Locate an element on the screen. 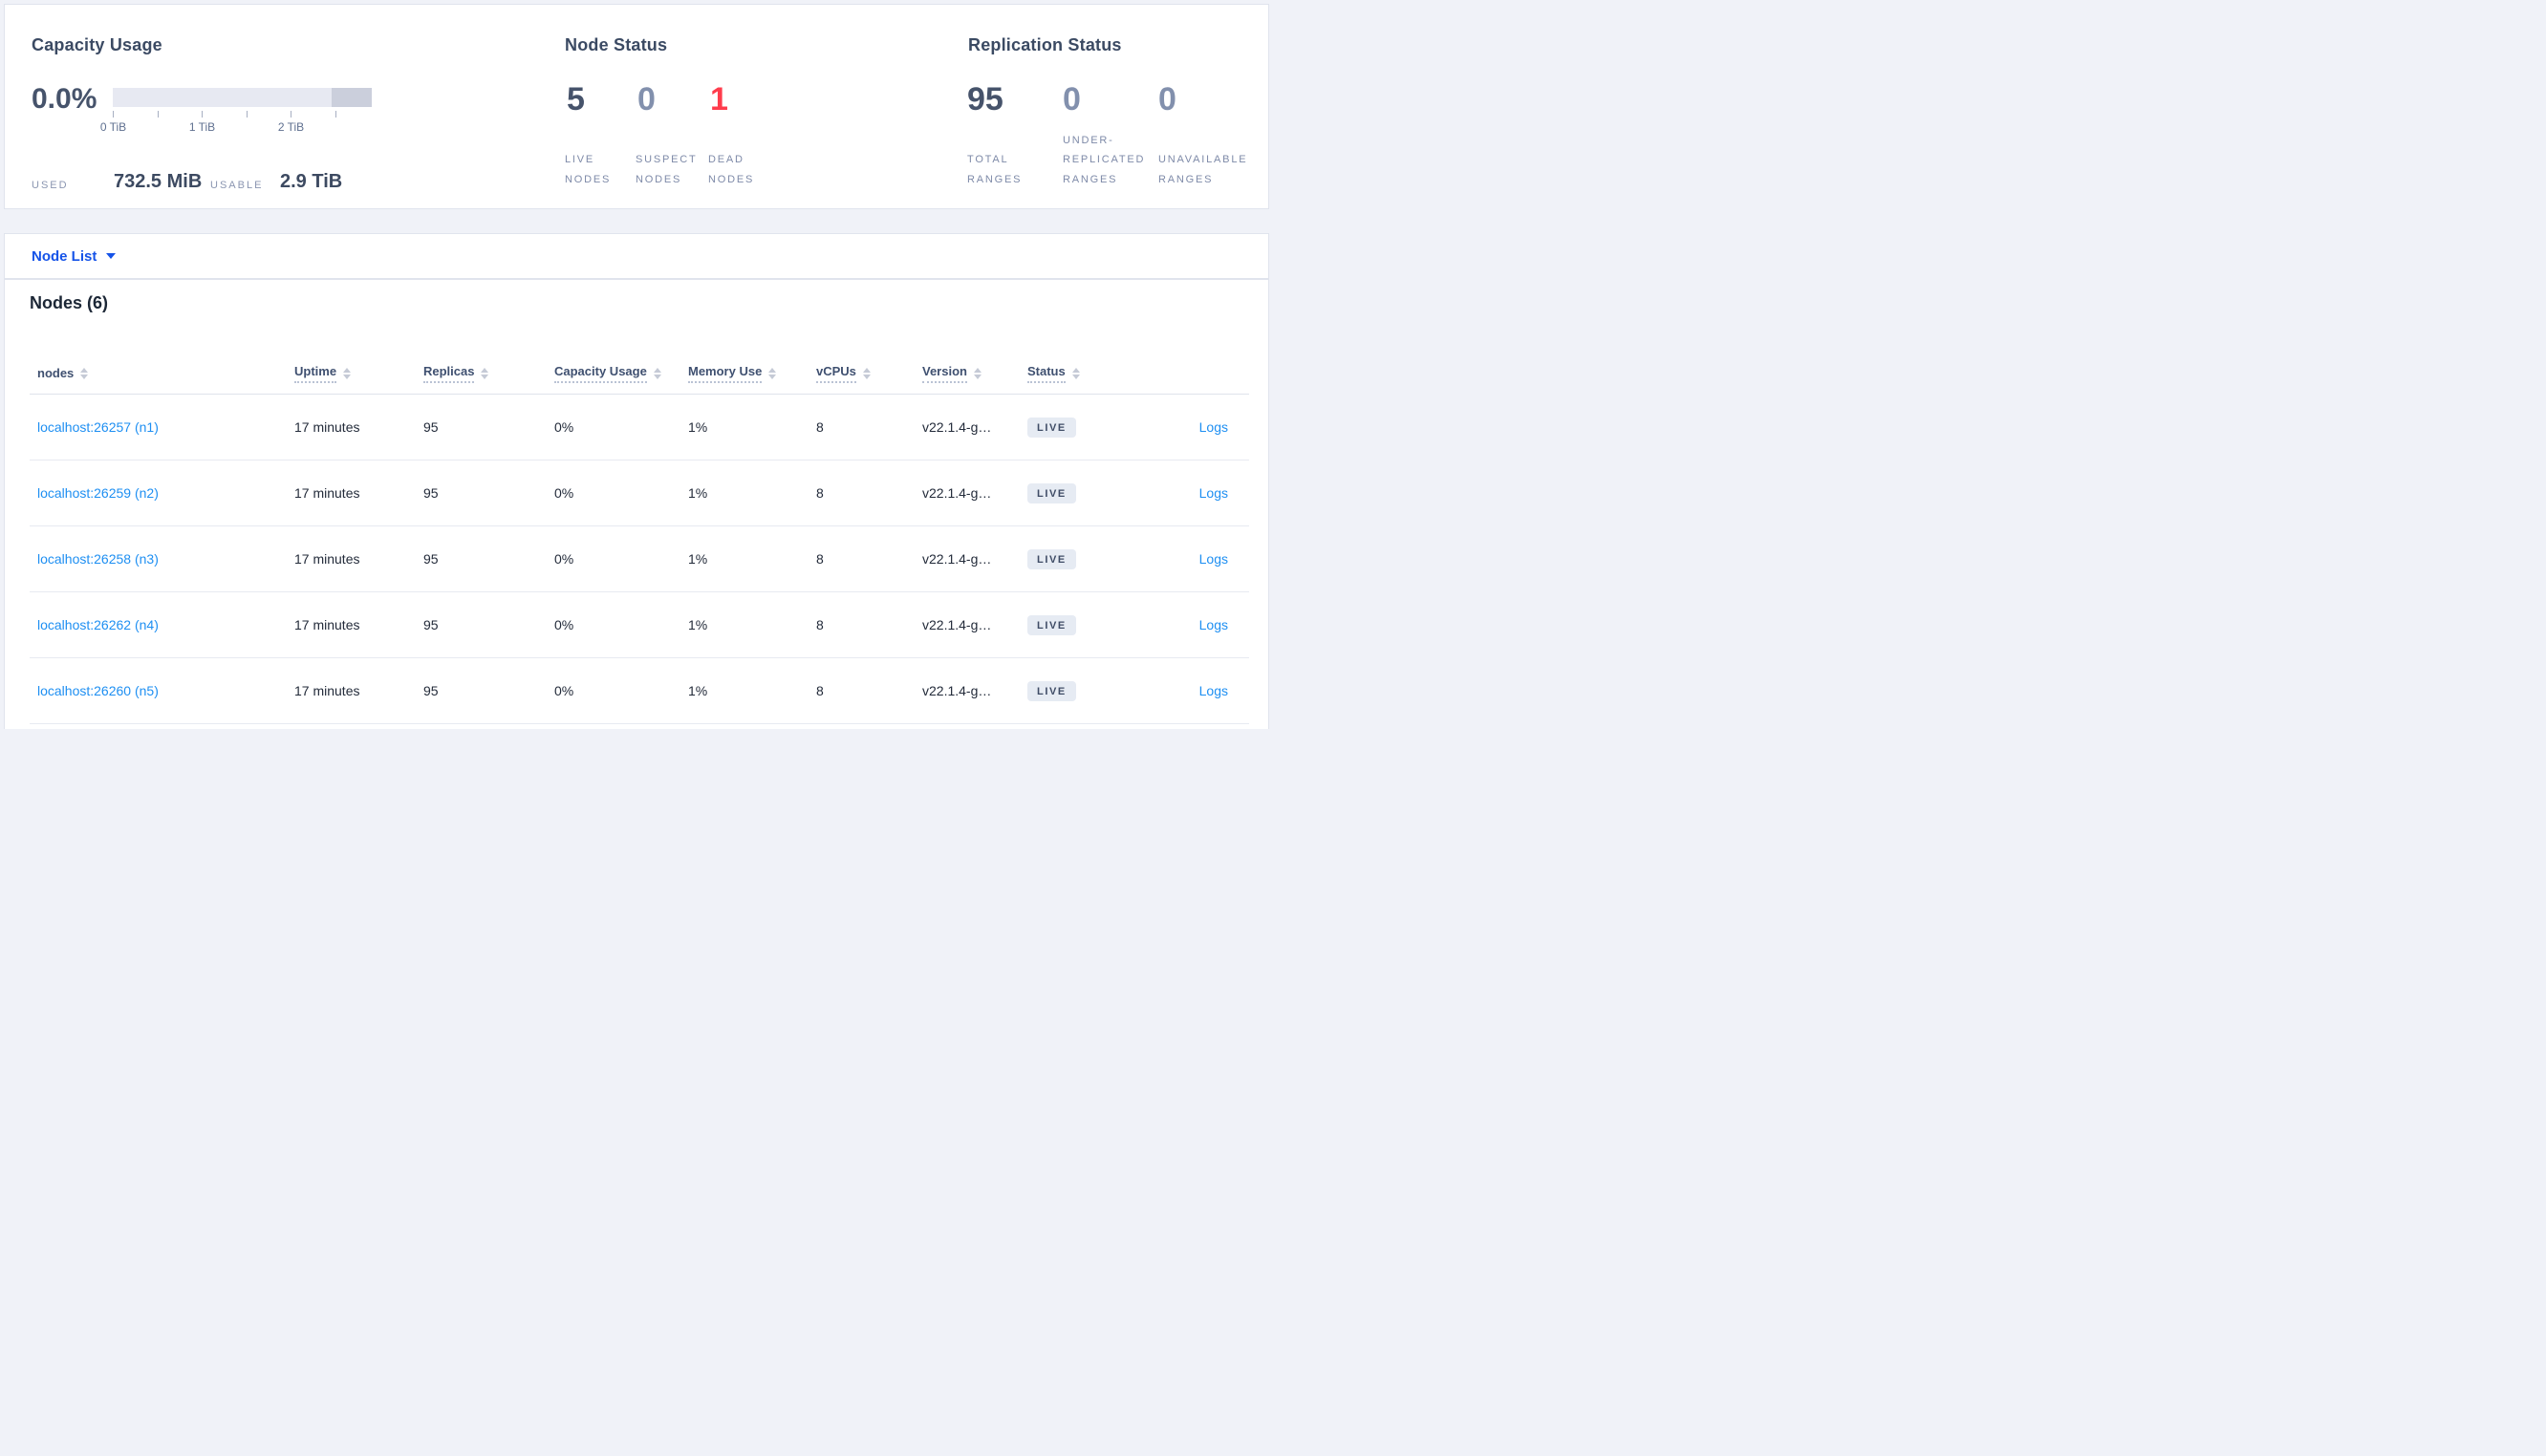 The width and height of the screenshot is (2546, 1456). capacity-bar-tail-segment is located at coordinates (352, 97).